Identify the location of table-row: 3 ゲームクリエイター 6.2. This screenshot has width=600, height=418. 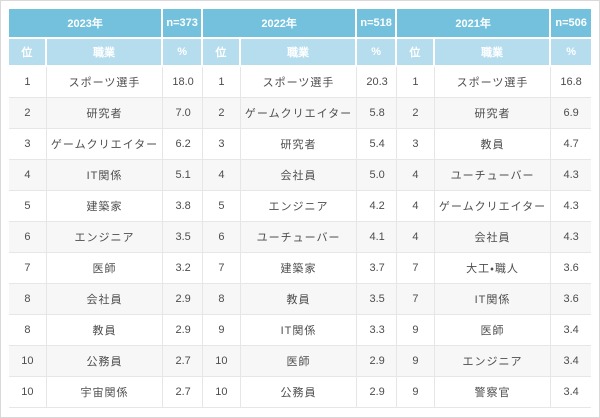
(106, 144).